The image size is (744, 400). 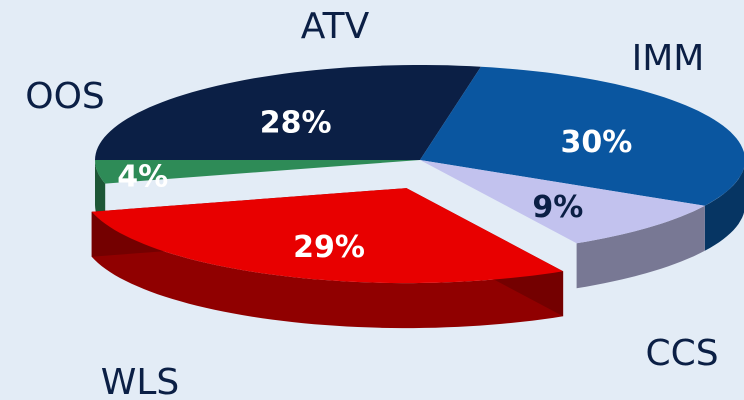 I want to click on slice-value-label: 28%, so click(x=296, y=123).